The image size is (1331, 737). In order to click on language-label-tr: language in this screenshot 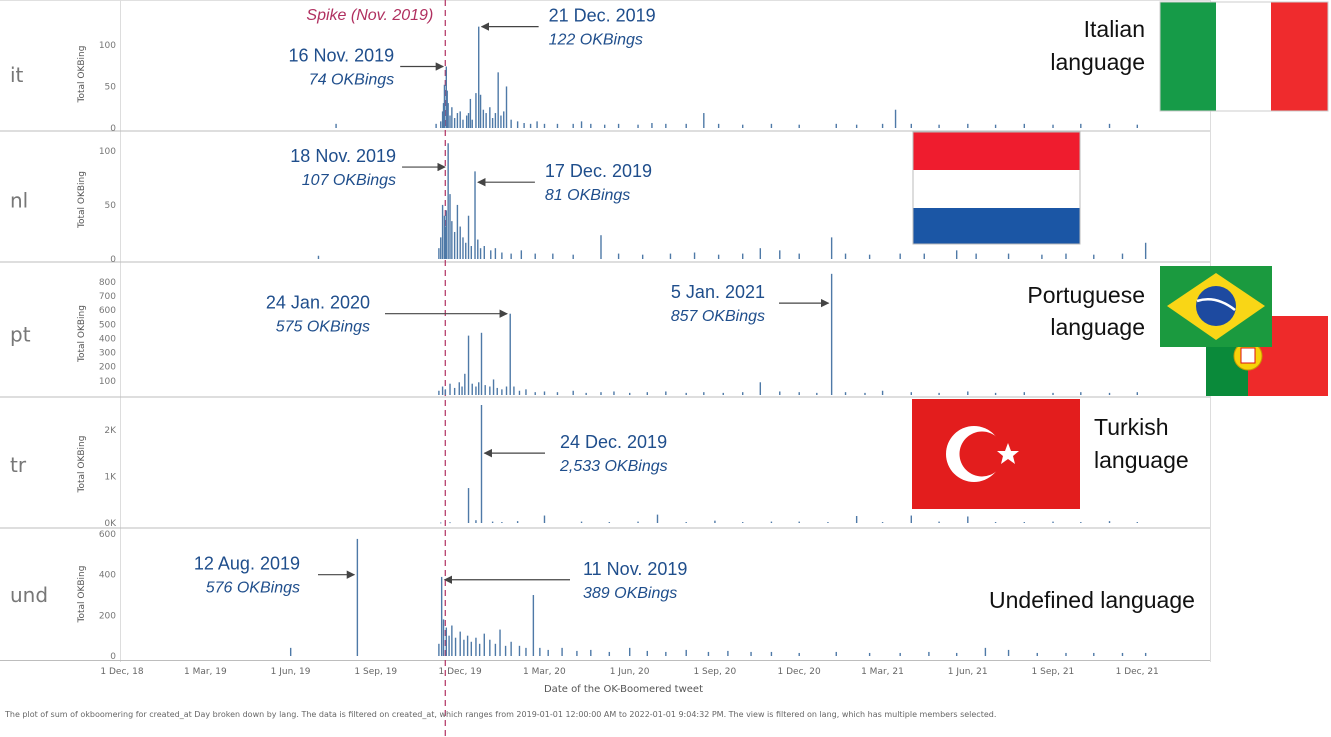, I will do `click(1141, 460)`.